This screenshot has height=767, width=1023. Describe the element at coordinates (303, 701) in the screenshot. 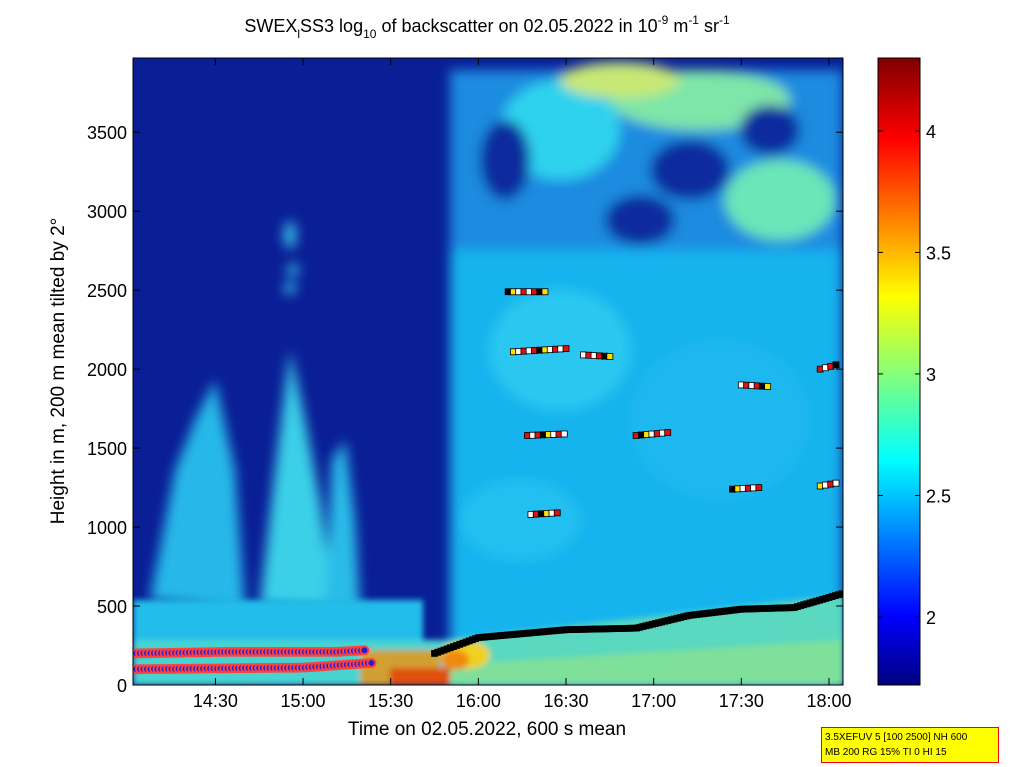

I see `x-tick-label: 15:00` at that location.